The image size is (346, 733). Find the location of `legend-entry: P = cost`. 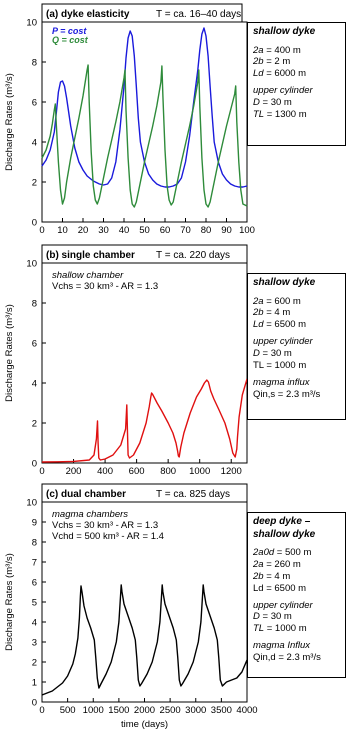

legend-entry: P = cost is located at coordinates (69, 31).